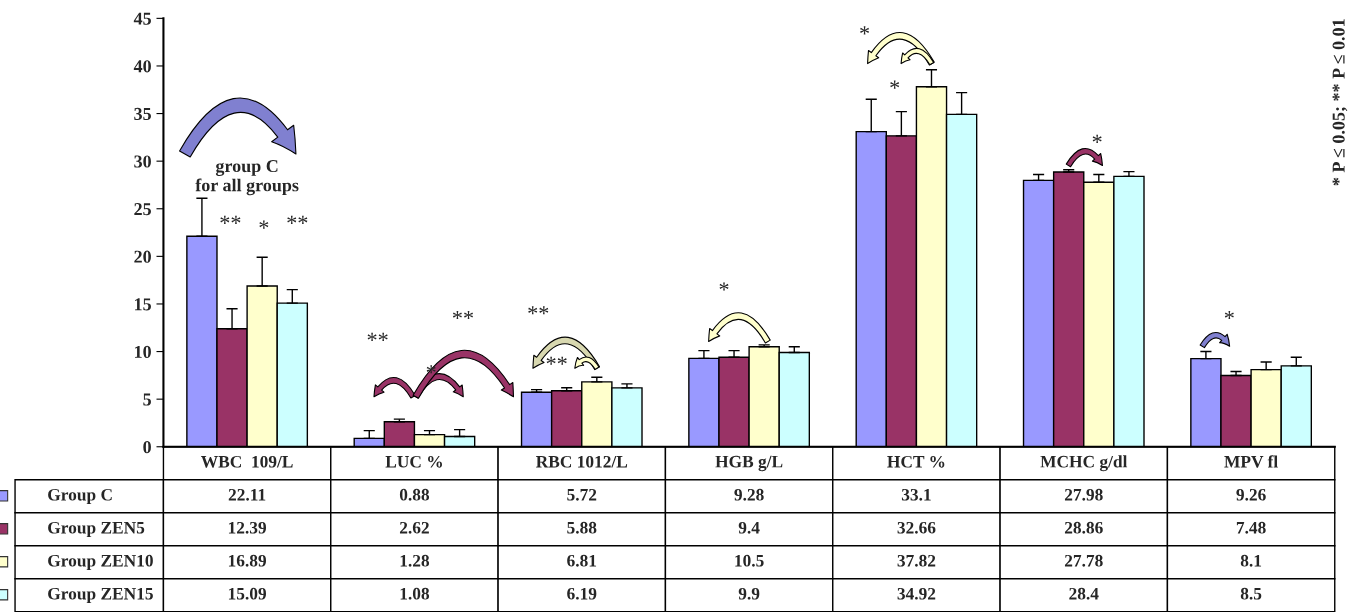 This screenshot has height=612, width=1362. I want to click on data-label: 22.11, so click(247, 494).